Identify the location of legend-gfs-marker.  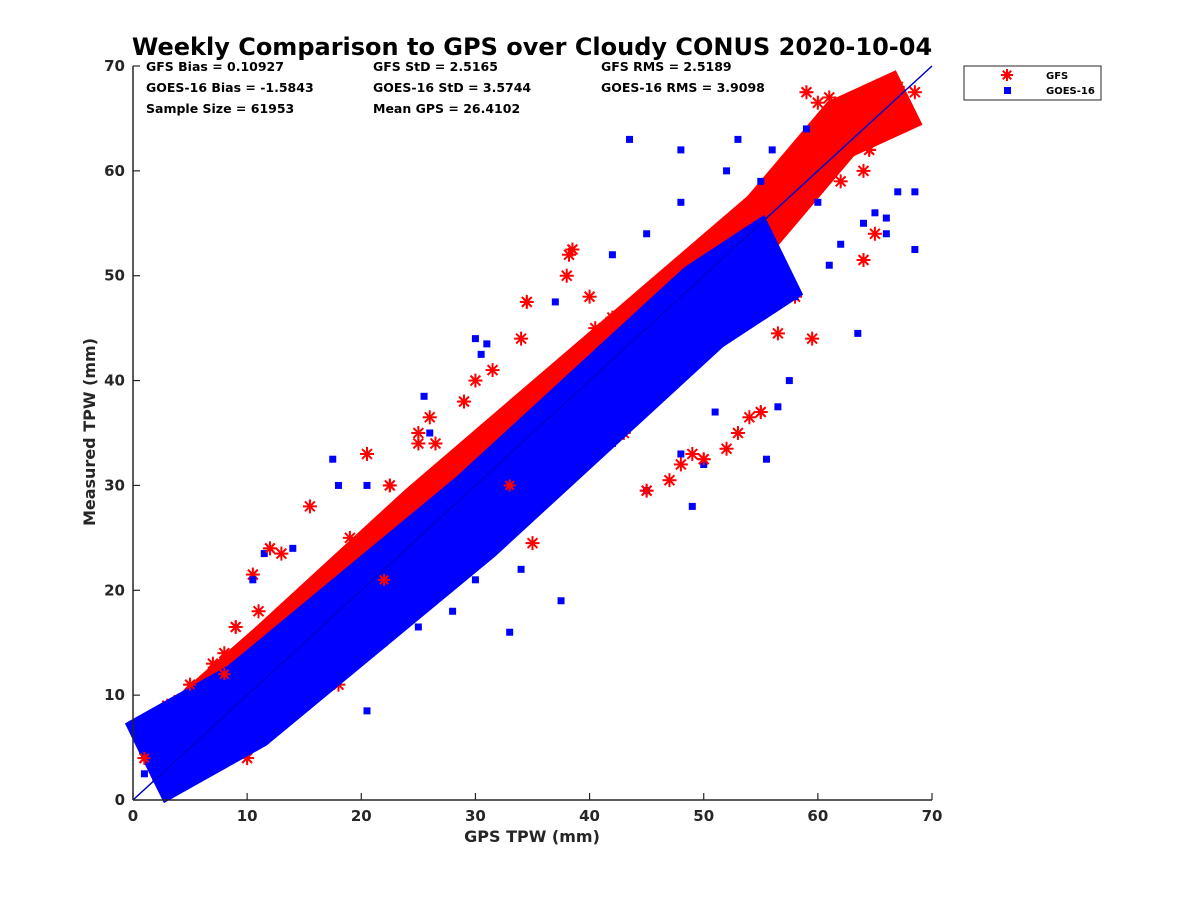
(1007, 75).